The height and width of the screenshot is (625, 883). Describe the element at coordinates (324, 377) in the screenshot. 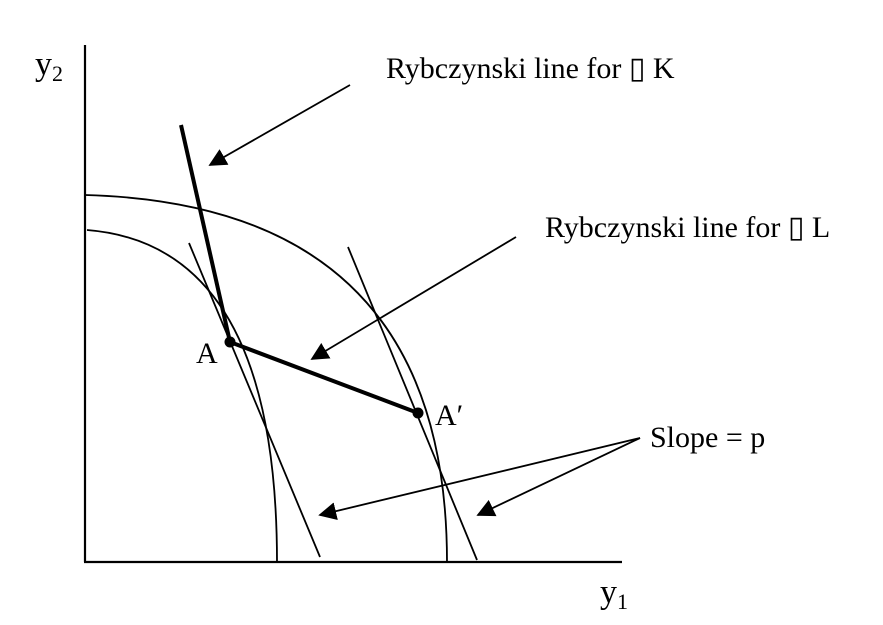

I see `rybczynski-line-l` at that location.